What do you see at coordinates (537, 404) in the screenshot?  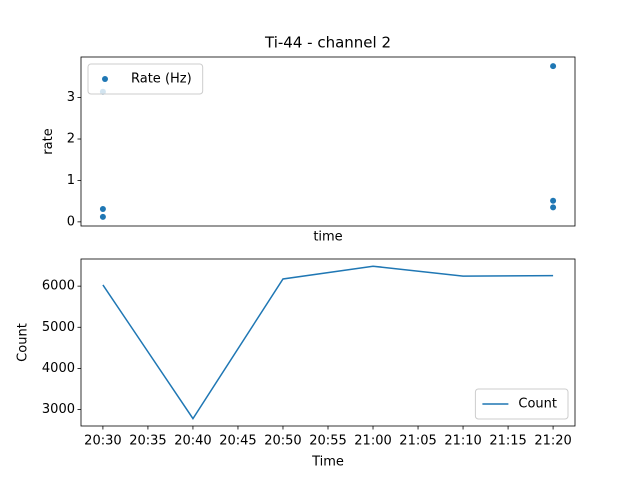 I see `legend-label: Count` at bounding box center [537, 404].